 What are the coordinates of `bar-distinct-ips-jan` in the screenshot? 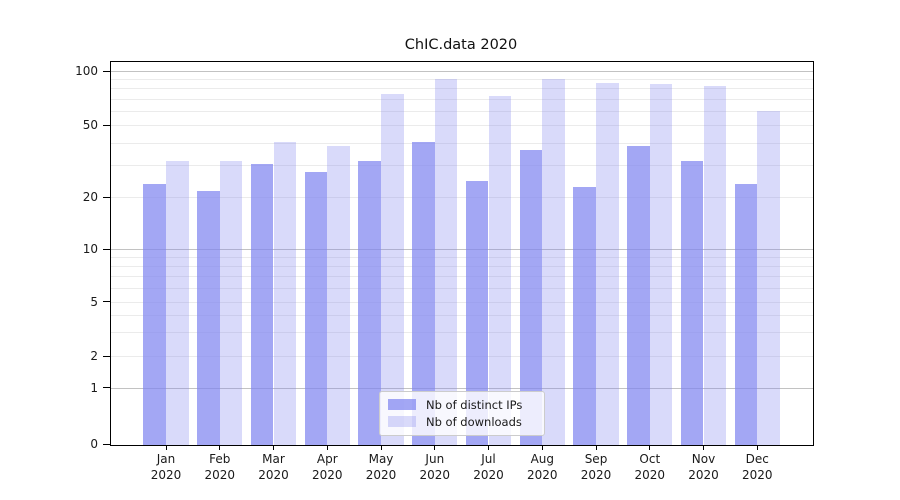 It's located at (154, 314).